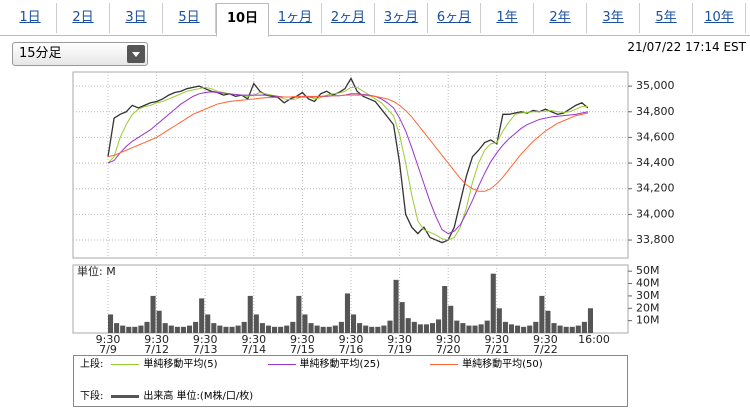 The width and height of the screenshot is (750, 409). I want to click on x-sublabel: 7/16, so click(351, 349).